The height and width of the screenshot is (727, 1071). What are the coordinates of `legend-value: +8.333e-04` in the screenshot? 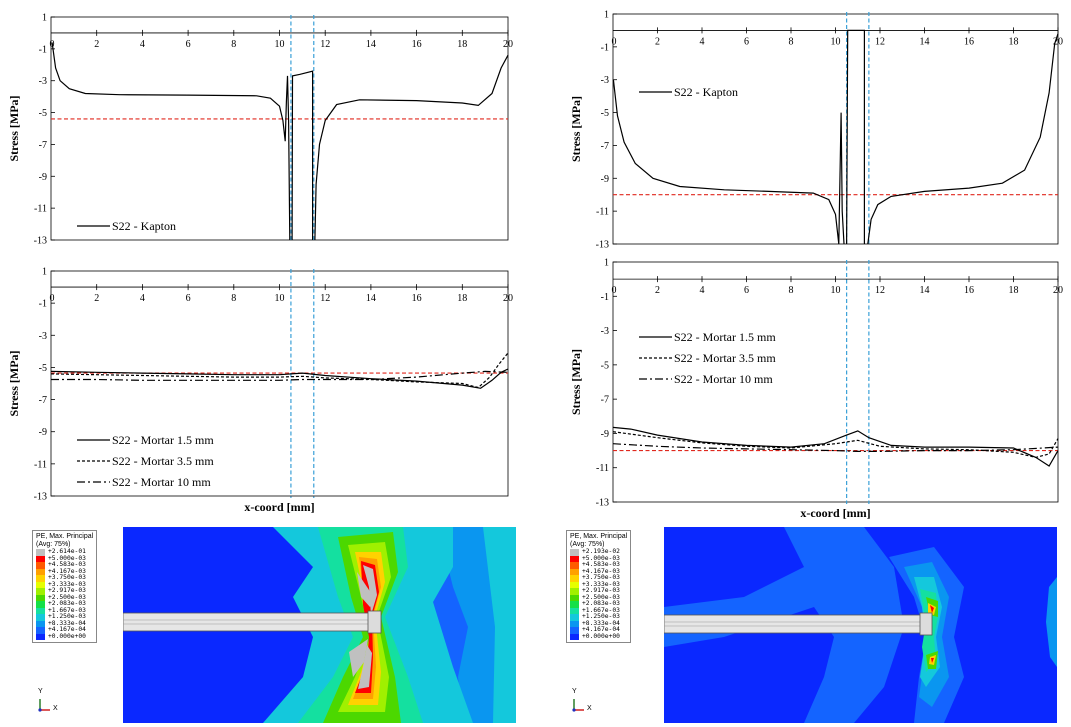 It's located at (601, 623).